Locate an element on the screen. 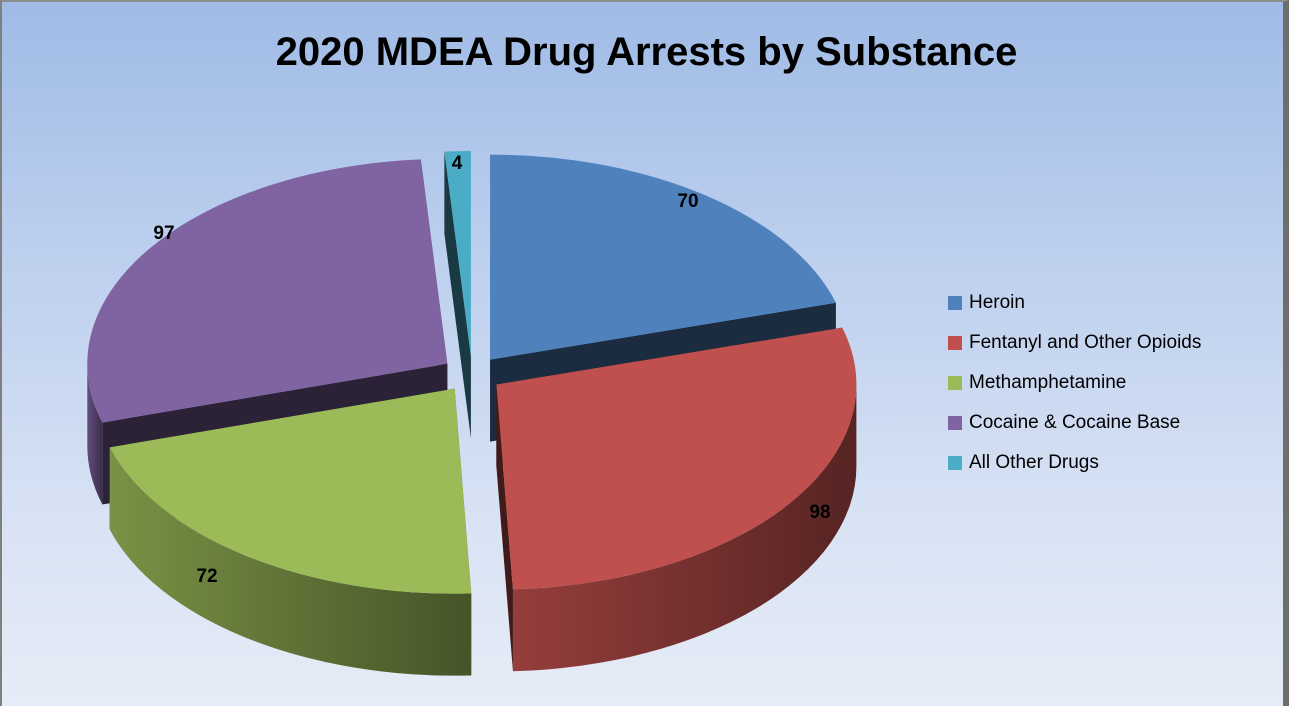  slice-cocaine-cocaine-base-side is located at coordinates (95, 434).